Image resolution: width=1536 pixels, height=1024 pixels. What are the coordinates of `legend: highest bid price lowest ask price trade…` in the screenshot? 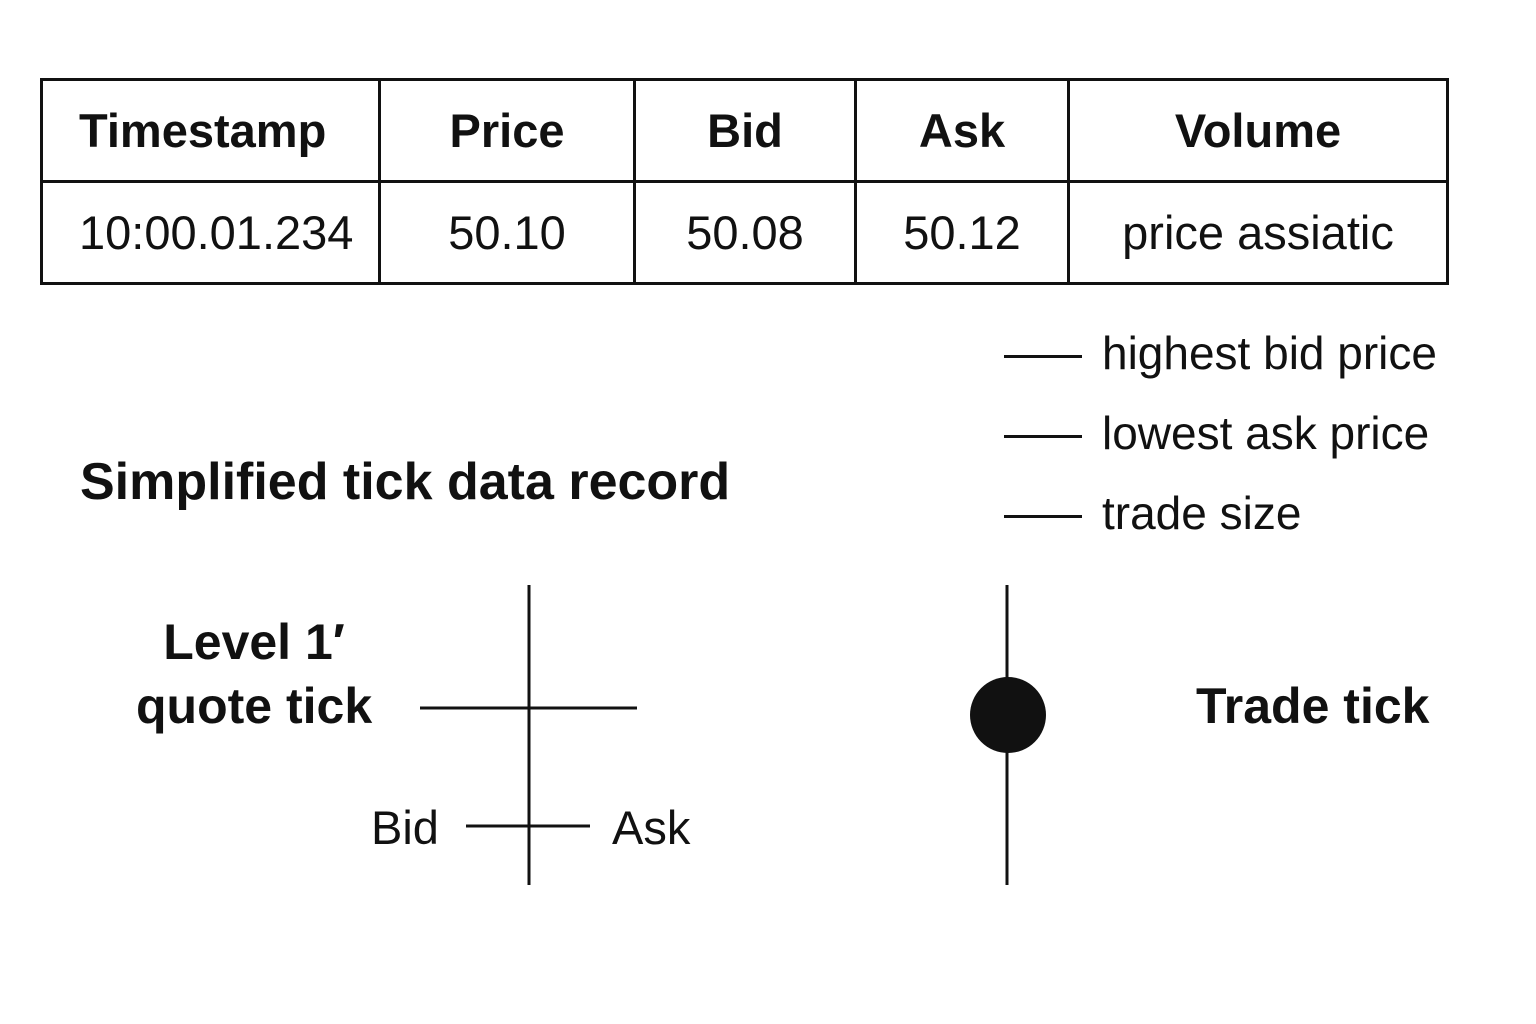 It's located at (1244, 438).